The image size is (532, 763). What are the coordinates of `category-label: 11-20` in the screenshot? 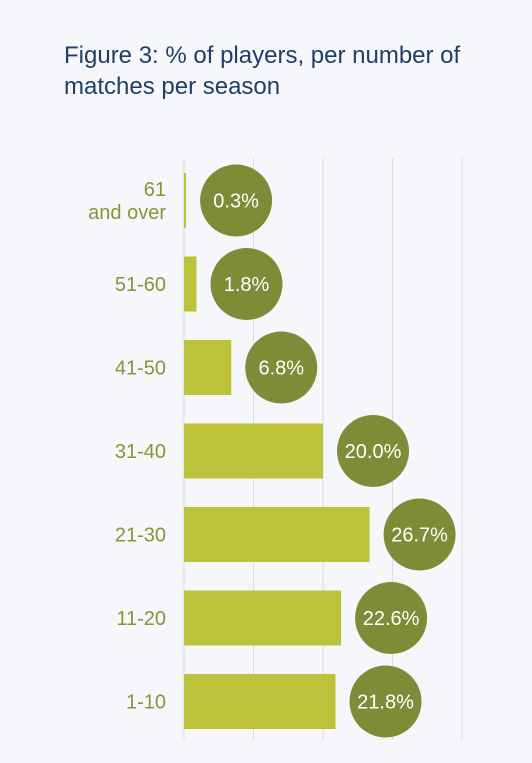 It's located at (141, 619).